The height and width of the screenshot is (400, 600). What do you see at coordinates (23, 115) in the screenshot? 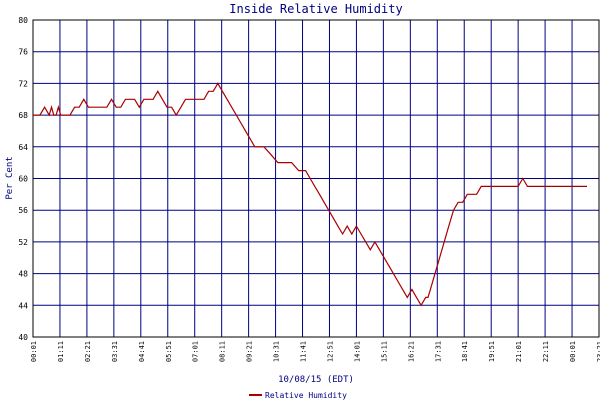
I see `y-tick-label: 68` at bounding box center [23, 115].